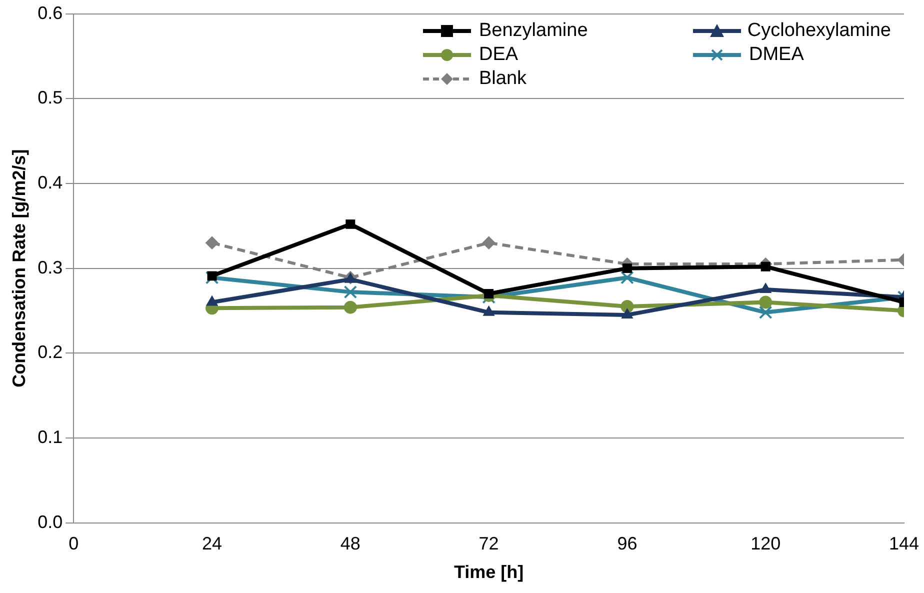 The height and width of the screenshot is (593, 924). I want to click on legend-label: DMEA, so click(776, 55).